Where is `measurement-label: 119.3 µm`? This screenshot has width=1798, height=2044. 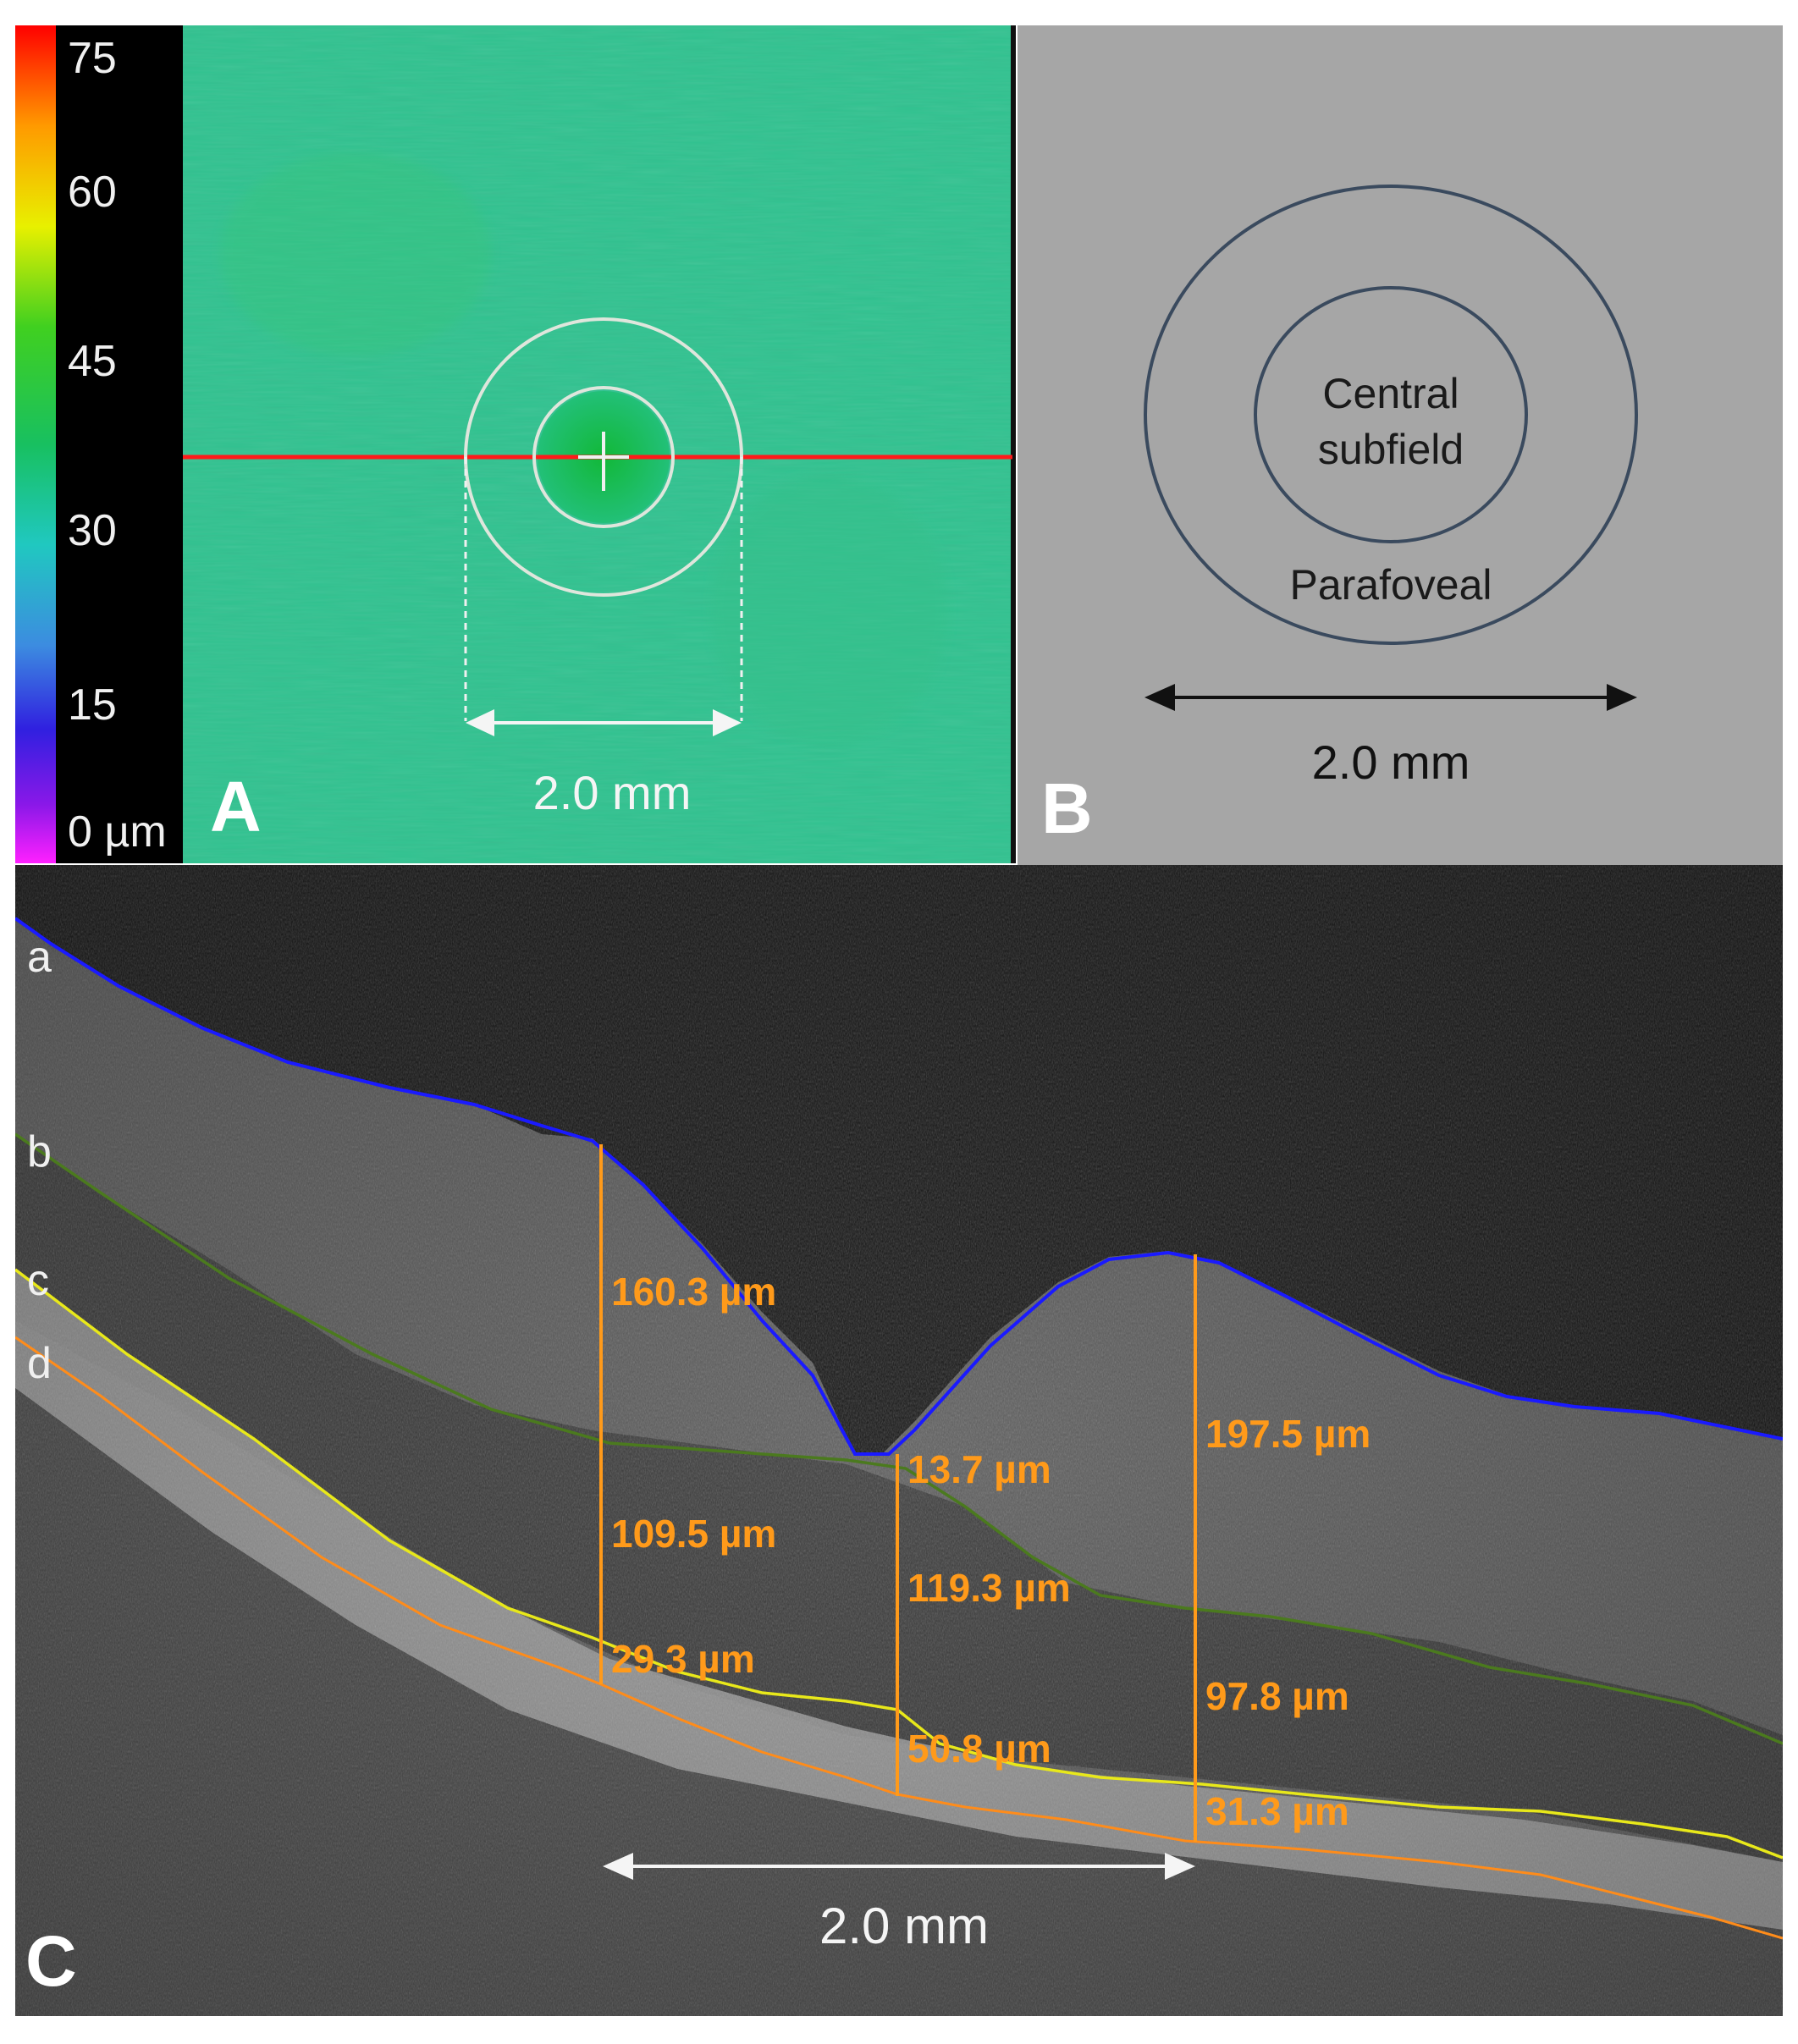 measurement-label: 119.3 µm is located at coordinates (989, 1588).